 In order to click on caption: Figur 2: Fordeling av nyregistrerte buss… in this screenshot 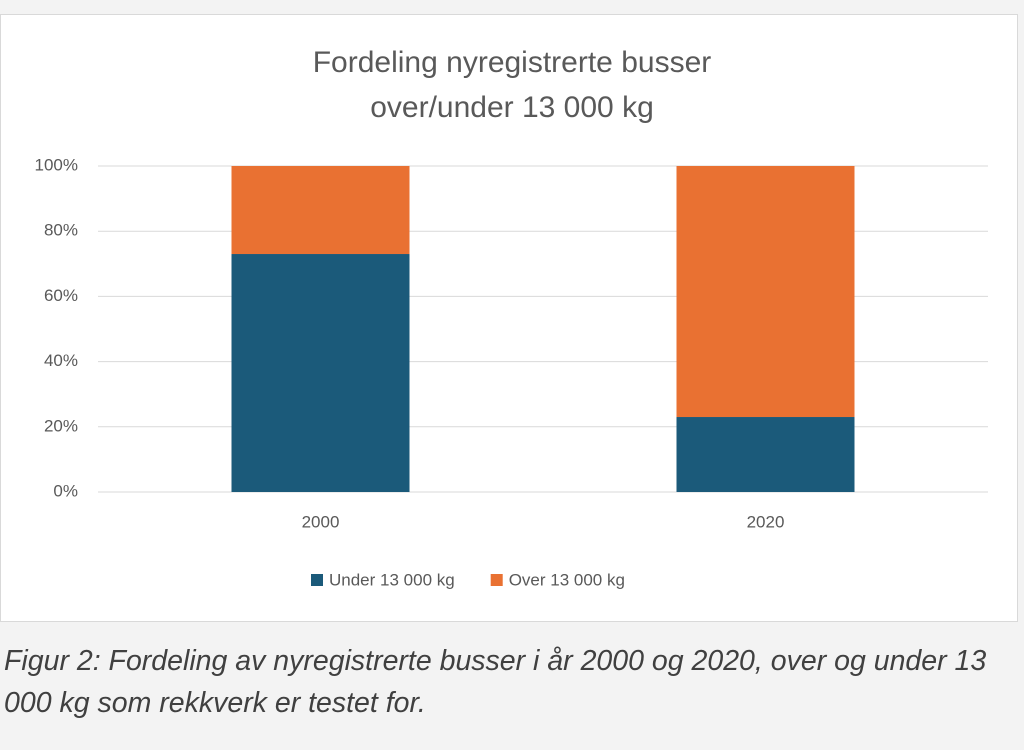, I will do `click(495, 682)`.